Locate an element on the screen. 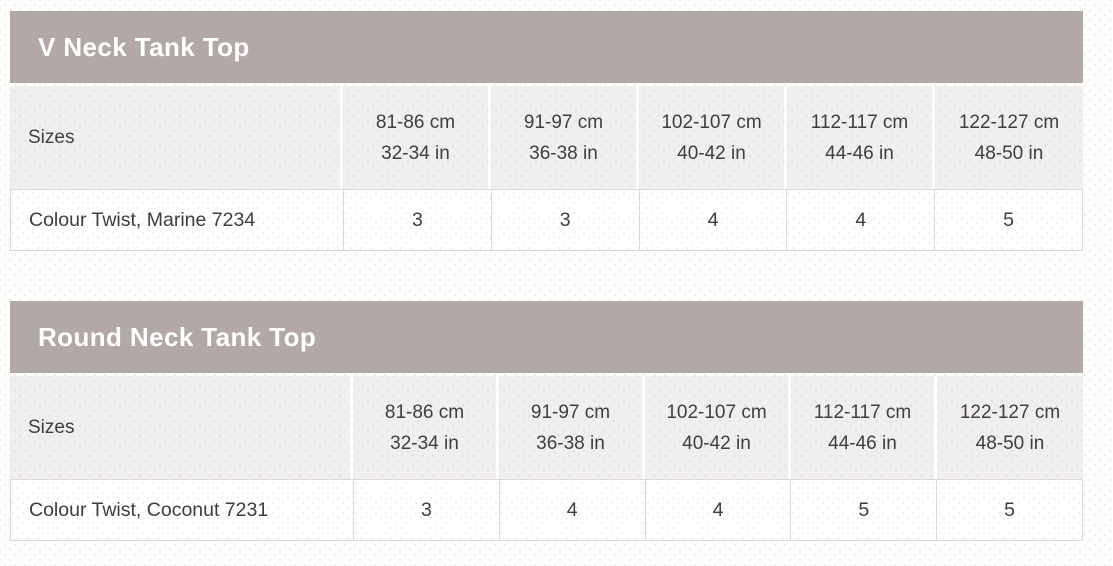 This screenshot has height=566, width=1113. product-name-cell: Colour Twist, Marine 7234 is located at coordinates (177, 220).